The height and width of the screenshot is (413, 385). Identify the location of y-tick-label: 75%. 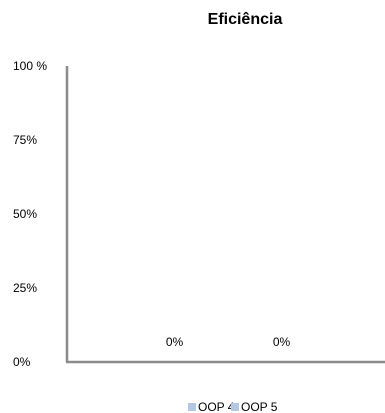
(25, 140).